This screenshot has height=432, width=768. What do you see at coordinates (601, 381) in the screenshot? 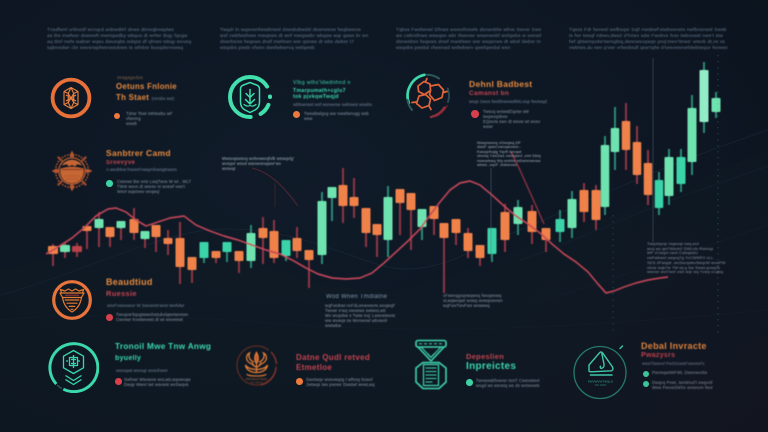
I see `svg-text: PWVWVWTWQLG` at bounding box center [601, 381].